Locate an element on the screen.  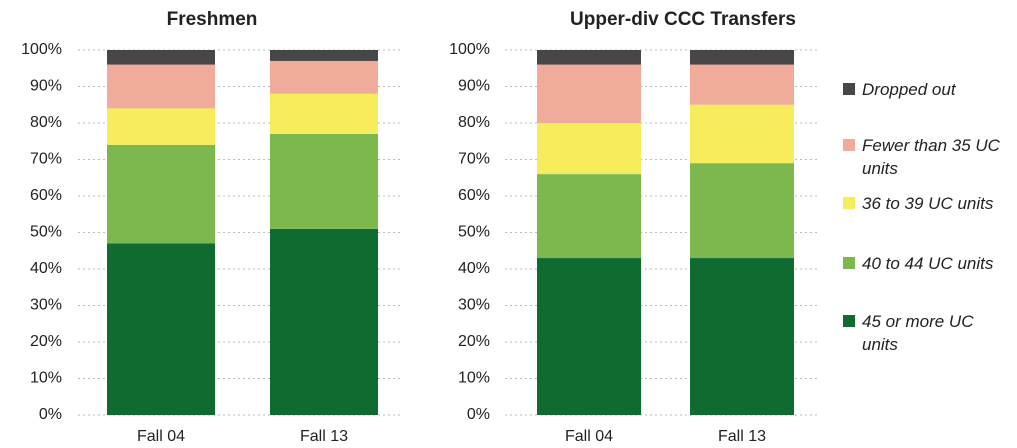
legend-entry: Fewer than 35 UC units is located at coordinates (923, 157).